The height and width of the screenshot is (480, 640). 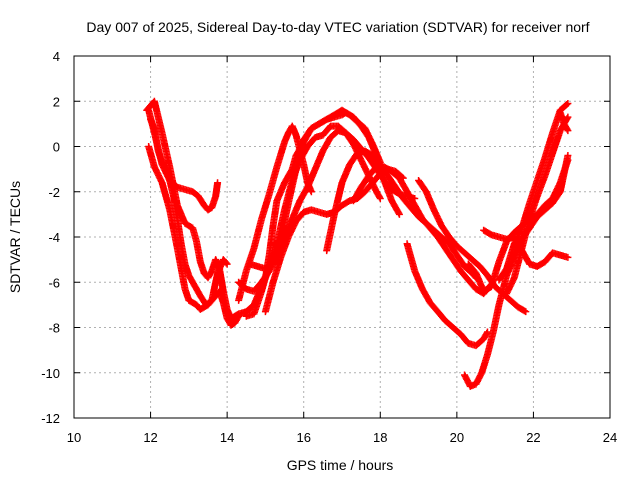 What do you see at coordinates (227, 437) in the screenshot?
I see `x-tick-label: 14` at bounding box center [227, 437].